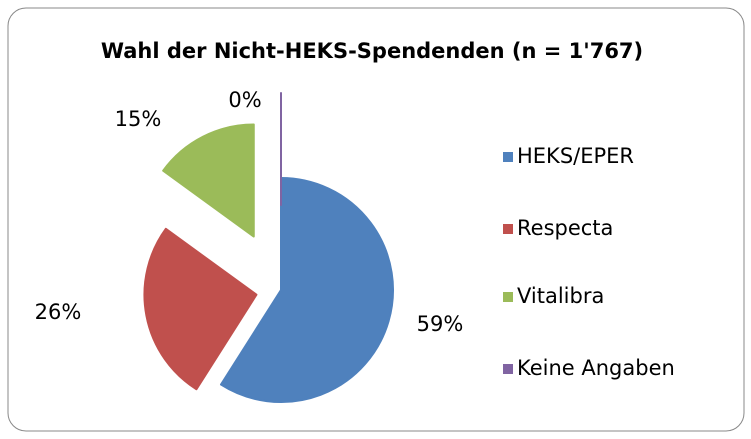  What do you see at coordinates (596, 368) in the screenshot?
I see `legend-label: Keine Angaben` at bounding box center [596, 368].